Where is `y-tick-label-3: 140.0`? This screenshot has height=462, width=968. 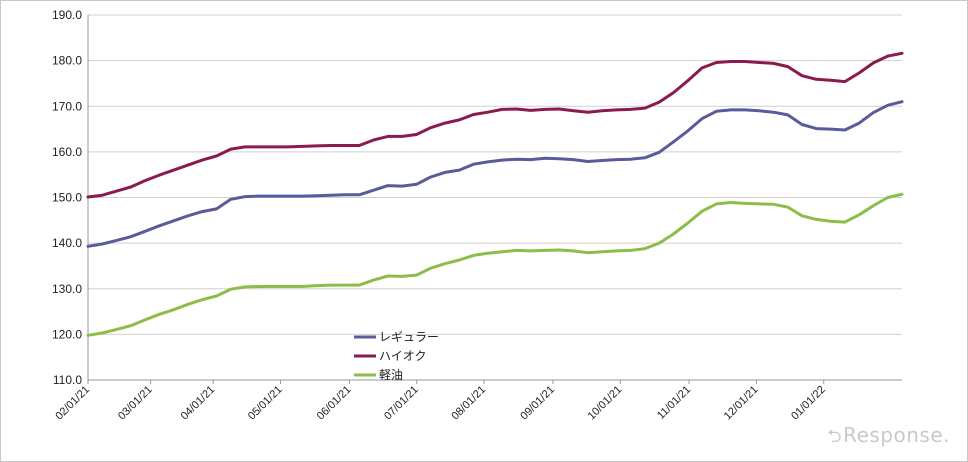 y-tick-label-3: 140.0 is located at coordinates (67, 243).